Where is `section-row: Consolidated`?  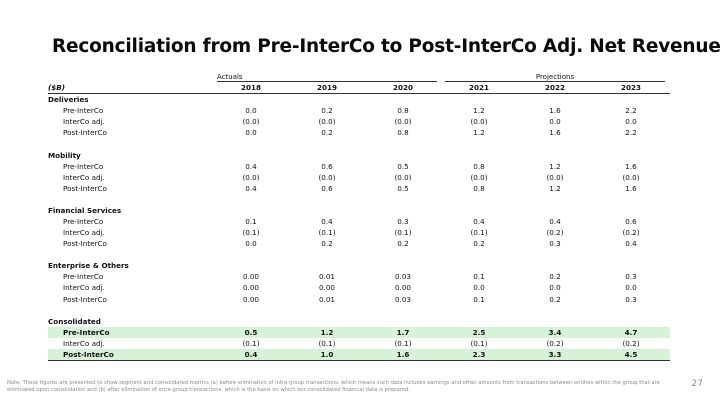 section-row: Consolidated is located at coordinates (359, 321).